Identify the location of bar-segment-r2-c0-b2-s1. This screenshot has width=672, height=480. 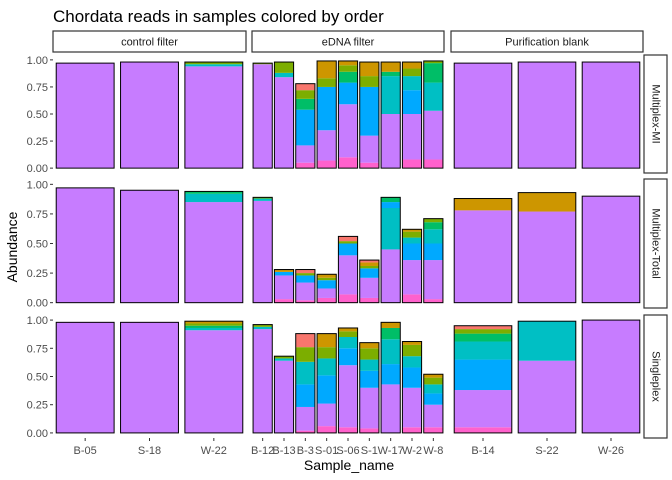
(213, 329).